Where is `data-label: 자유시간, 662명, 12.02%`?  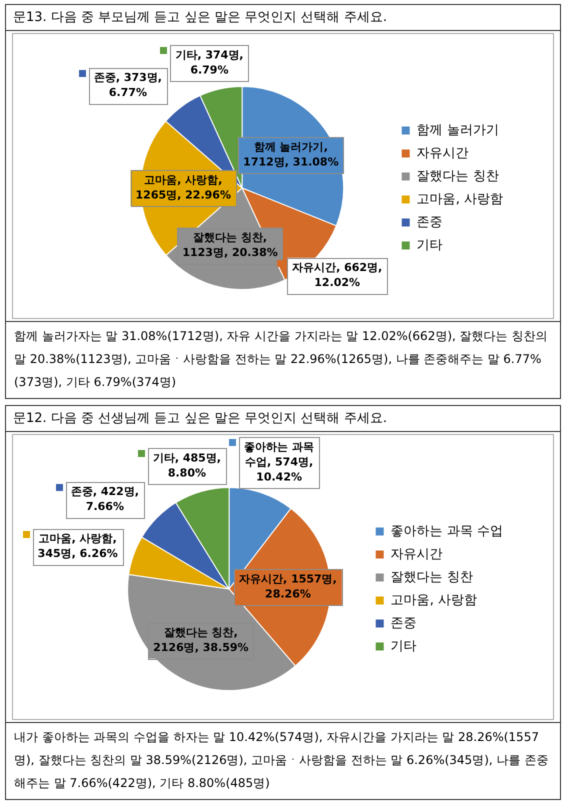
data-label: 자유시간, 662명, 12.02% is located at coordinates (337, 275).